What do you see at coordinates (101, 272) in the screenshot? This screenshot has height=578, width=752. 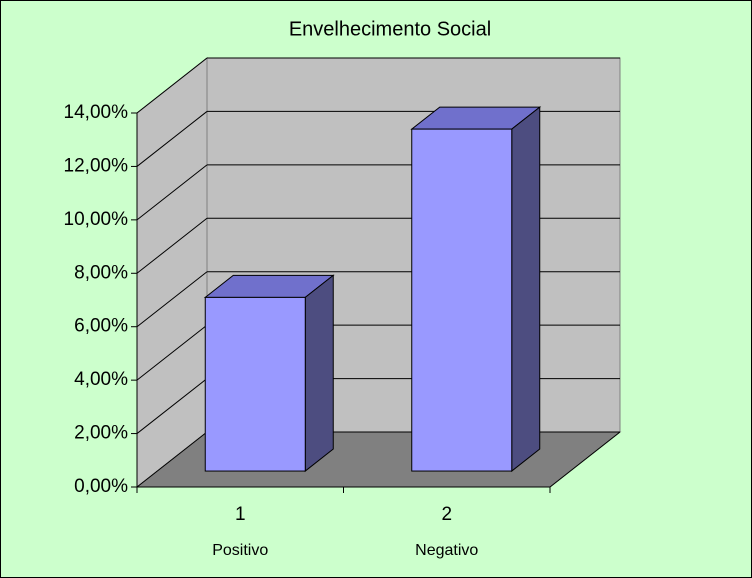 I see `y-tick-label: 8,00%` at bounding box center [101, 272].